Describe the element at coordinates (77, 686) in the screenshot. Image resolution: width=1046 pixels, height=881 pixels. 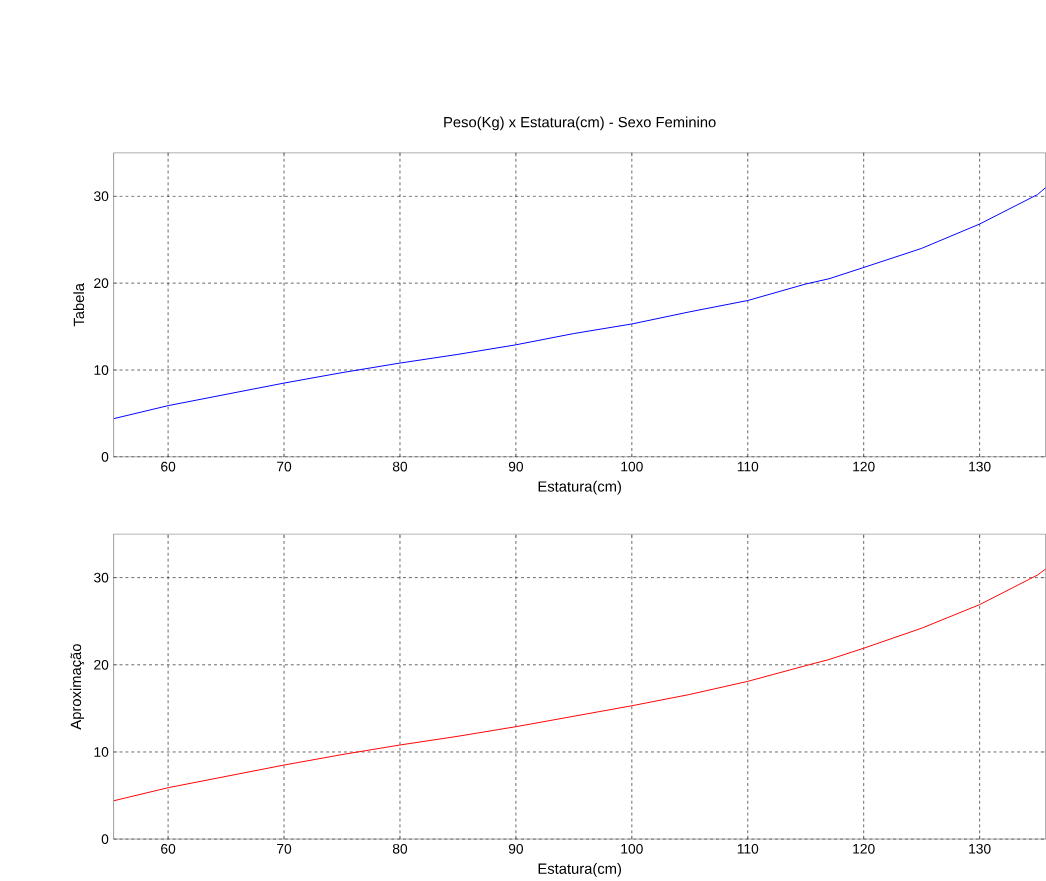
I see `y-axis-title: Aproximação` at that location.